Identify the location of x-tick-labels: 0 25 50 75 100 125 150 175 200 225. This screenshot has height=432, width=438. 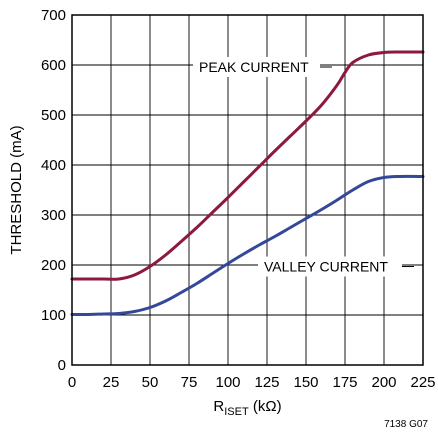
(252, 382).